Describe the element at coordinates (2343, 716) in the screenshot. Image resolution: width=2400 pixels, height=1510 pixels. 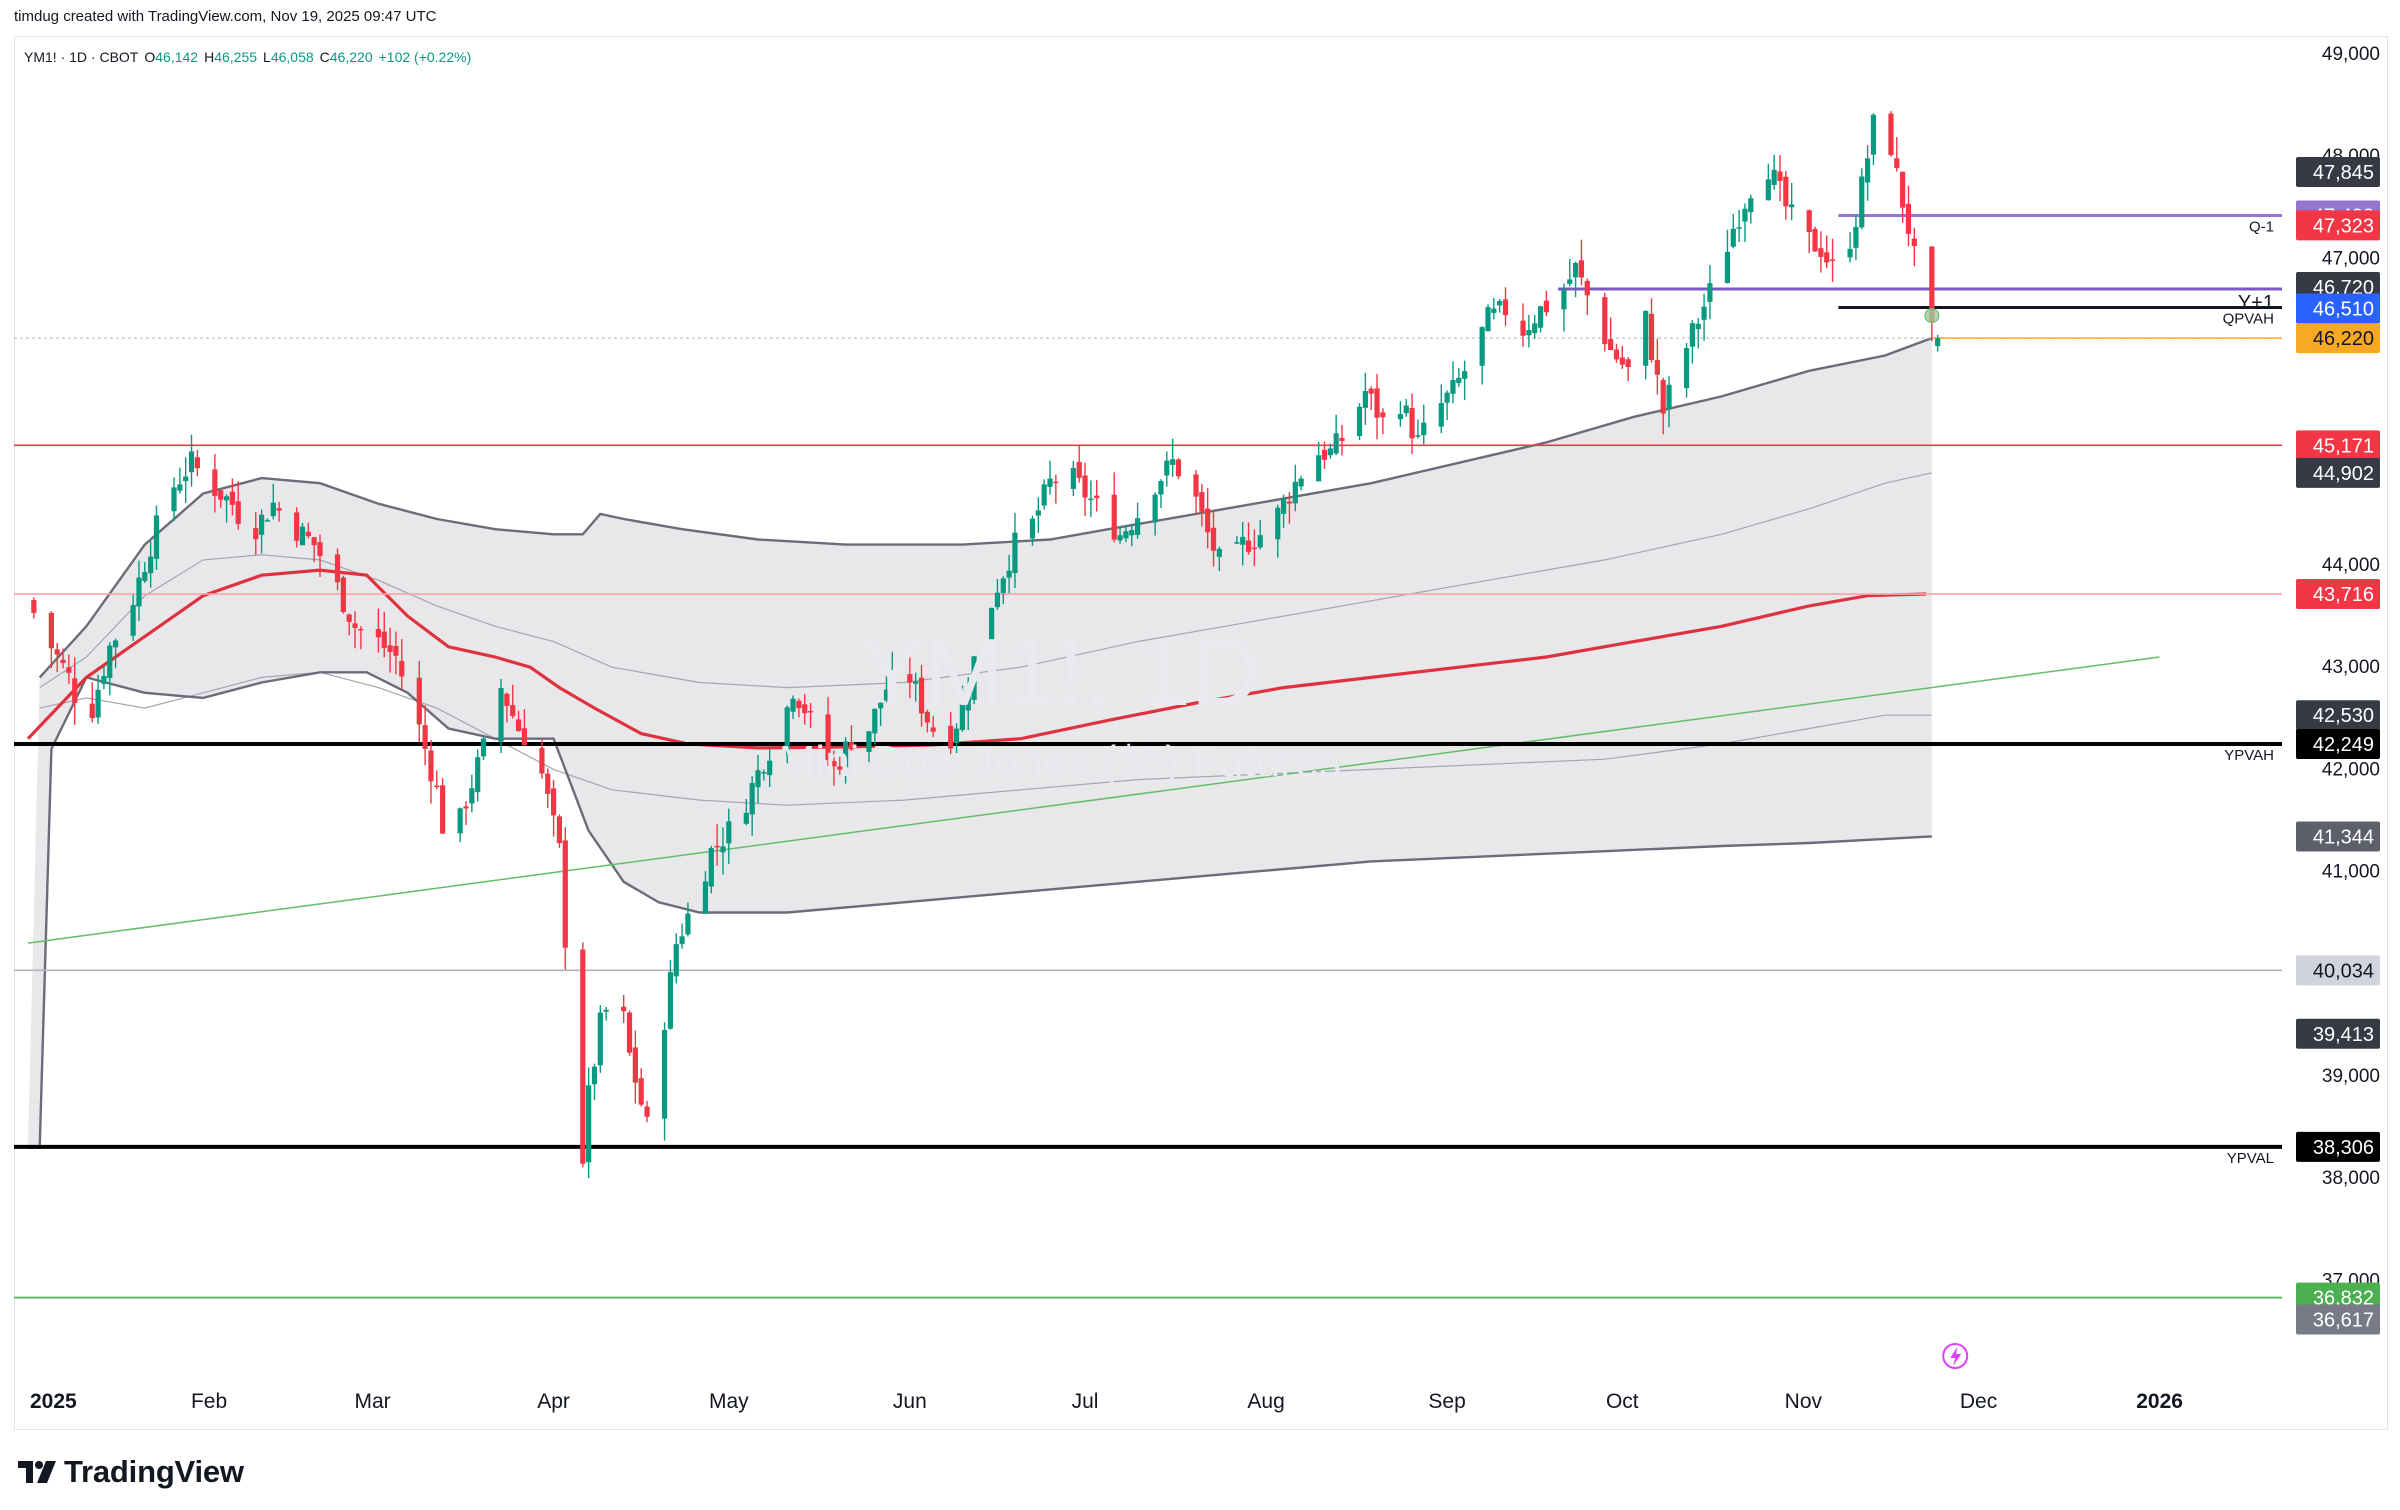
I see `price-badge-label: 42,530` at that location.